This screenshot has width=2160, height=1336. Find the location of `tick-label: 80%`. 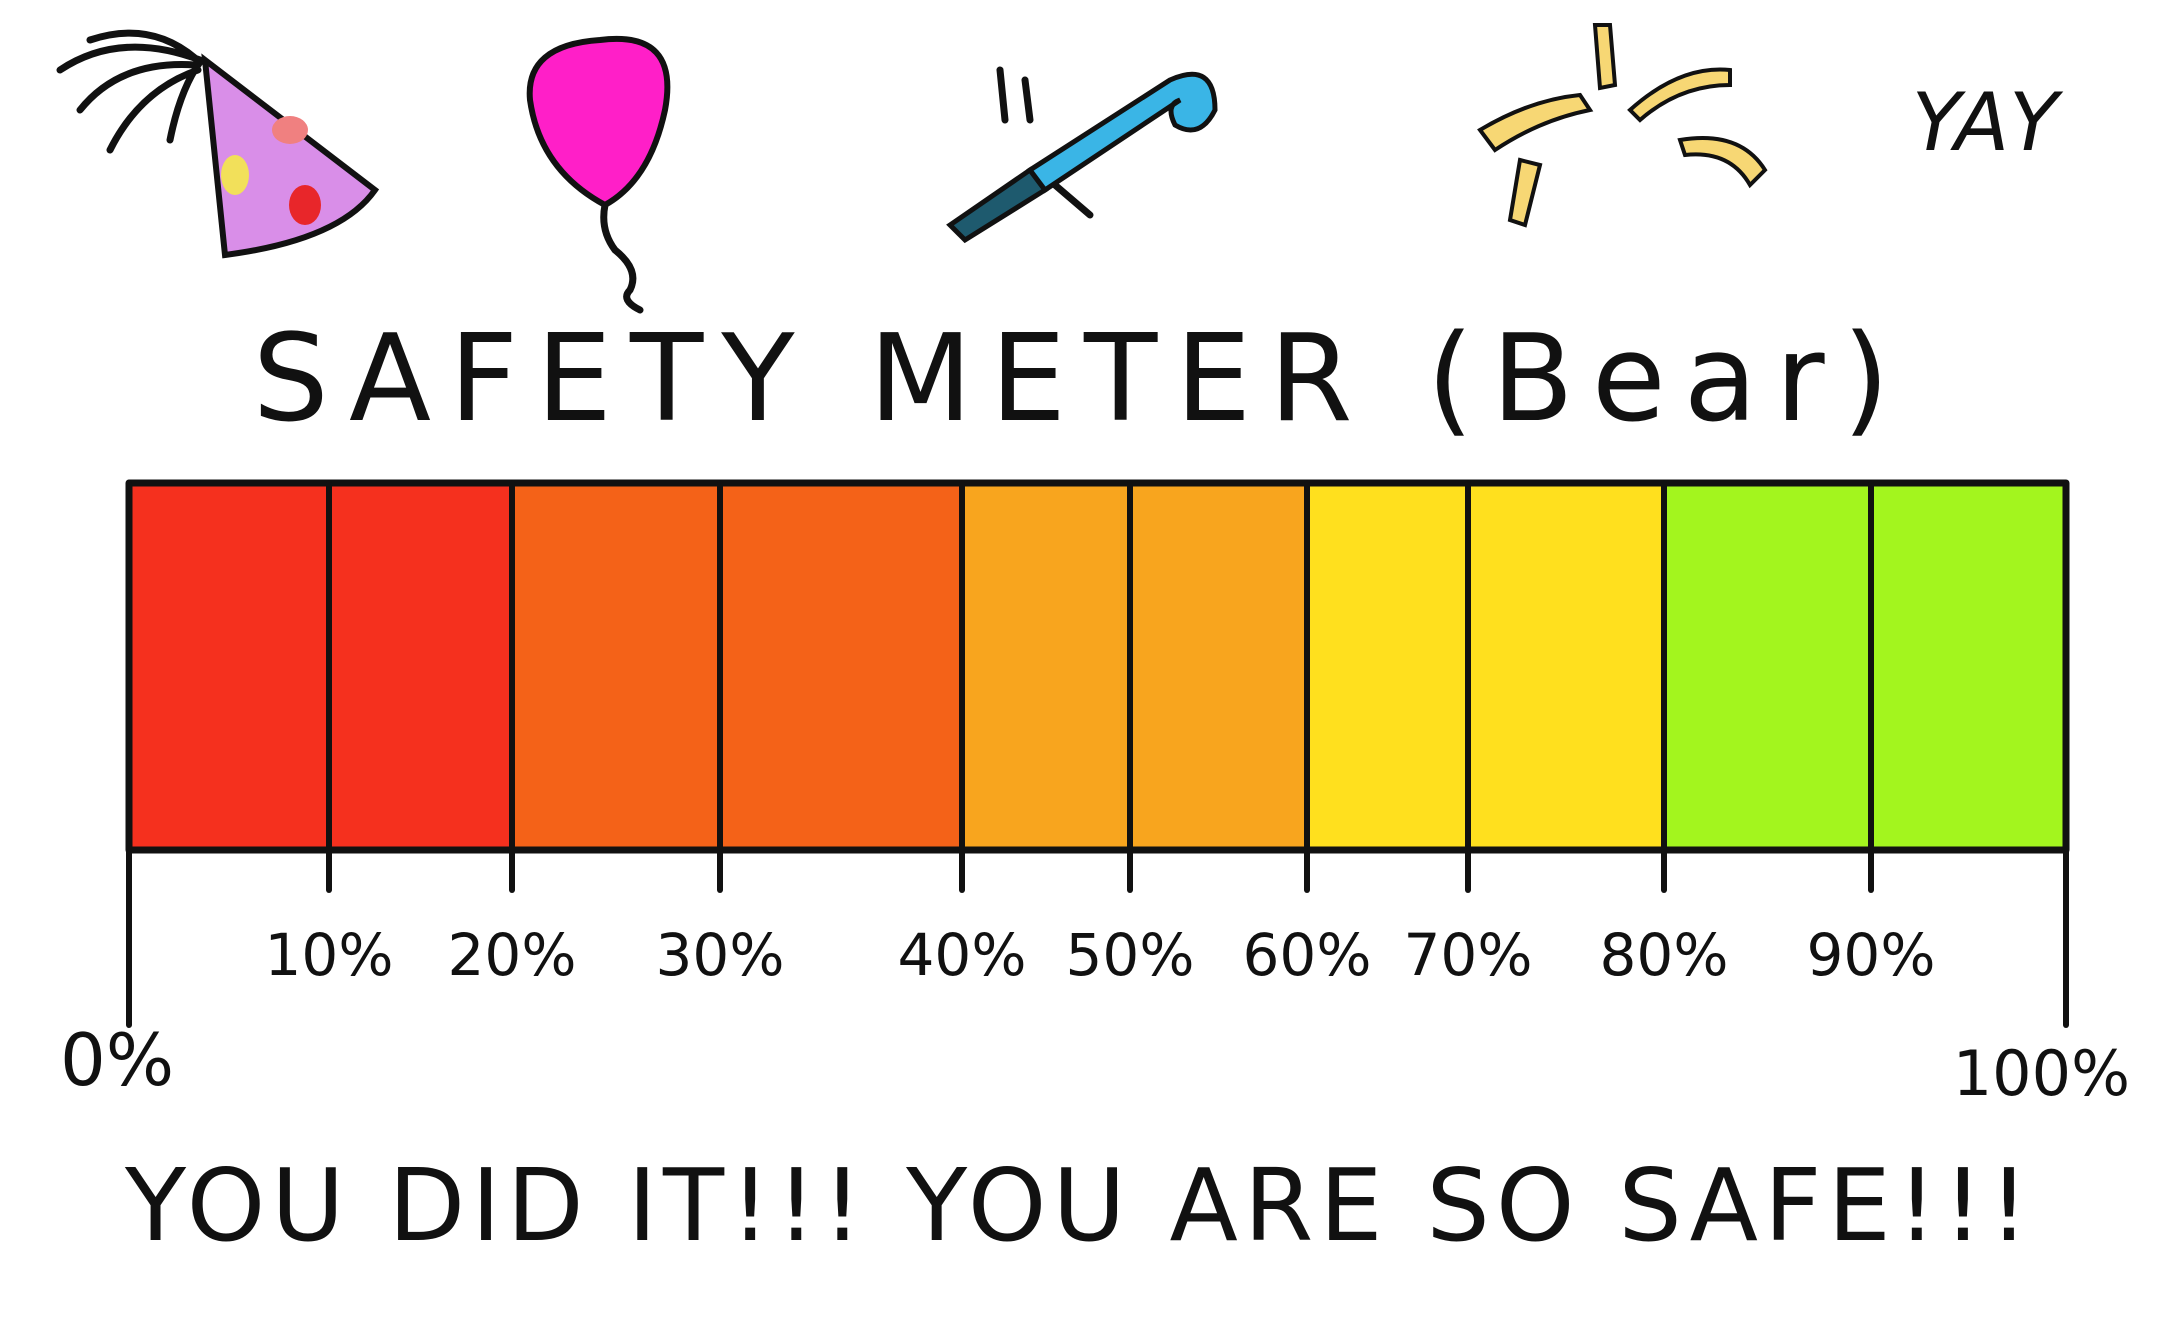

tick-label: 80% is located at coordinates (1664, 955).